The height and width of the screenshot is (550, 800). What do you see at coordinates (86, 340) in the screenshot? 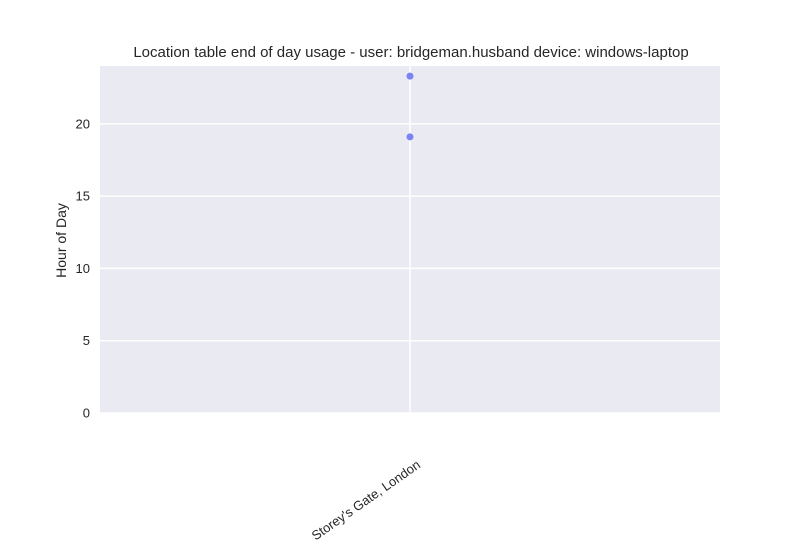
I see `y-tick-label: 5` at bounding box center [86, 340].